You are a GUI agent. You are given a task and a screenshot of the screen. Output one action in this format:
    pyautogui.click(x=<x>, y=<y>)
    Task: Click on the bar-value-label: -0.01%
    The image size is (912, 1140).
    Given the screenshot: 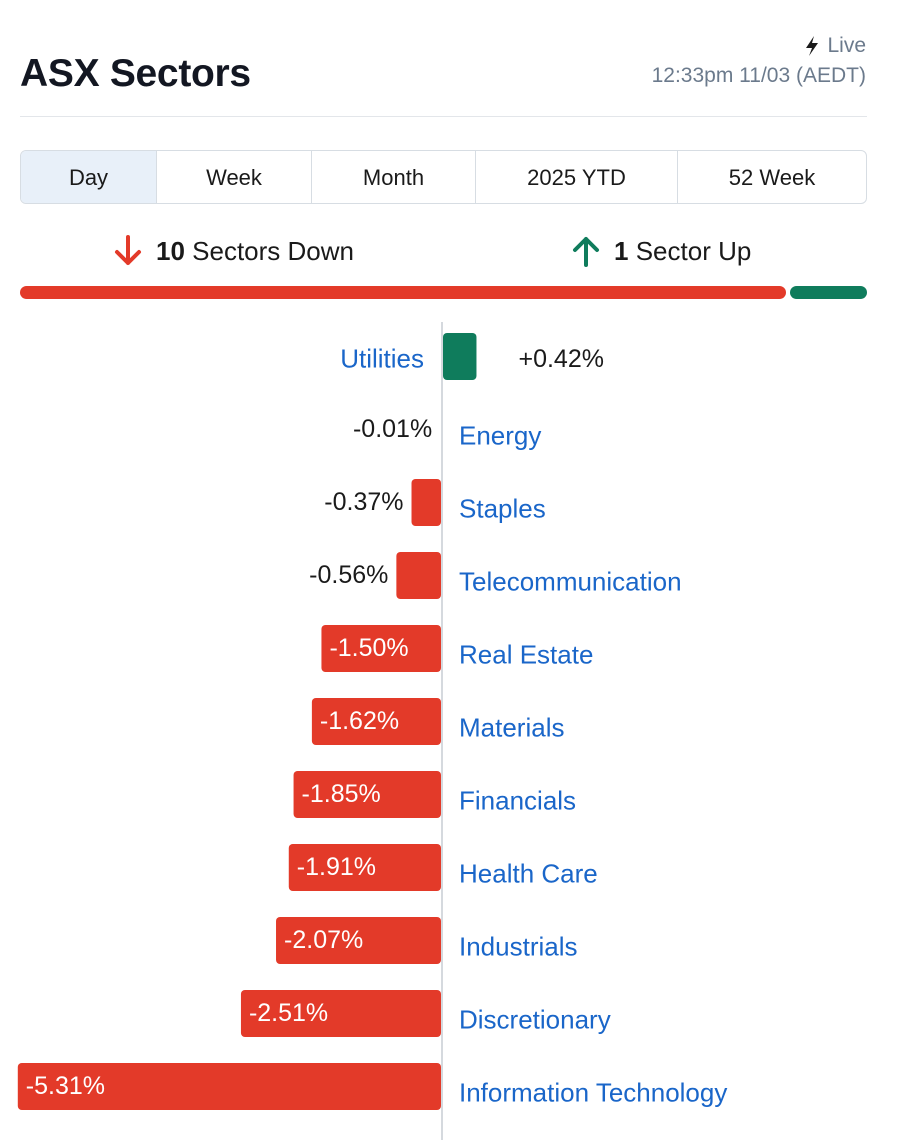 What is the action you would take?
    pyautogui.click(x=392, y=429)
    